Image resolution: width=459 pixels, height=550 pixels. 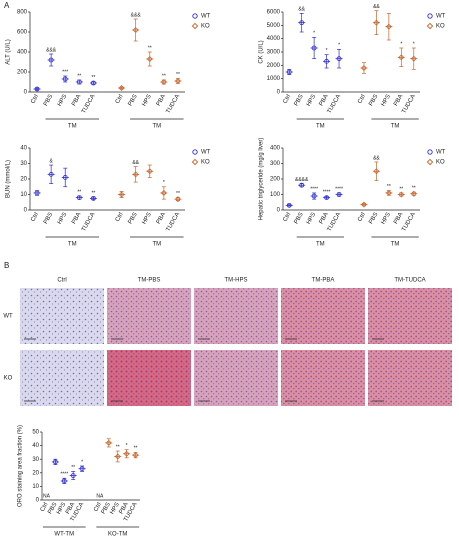 I want to click on y-axis-label: ALT (U/L), so click(x=9, y=51).